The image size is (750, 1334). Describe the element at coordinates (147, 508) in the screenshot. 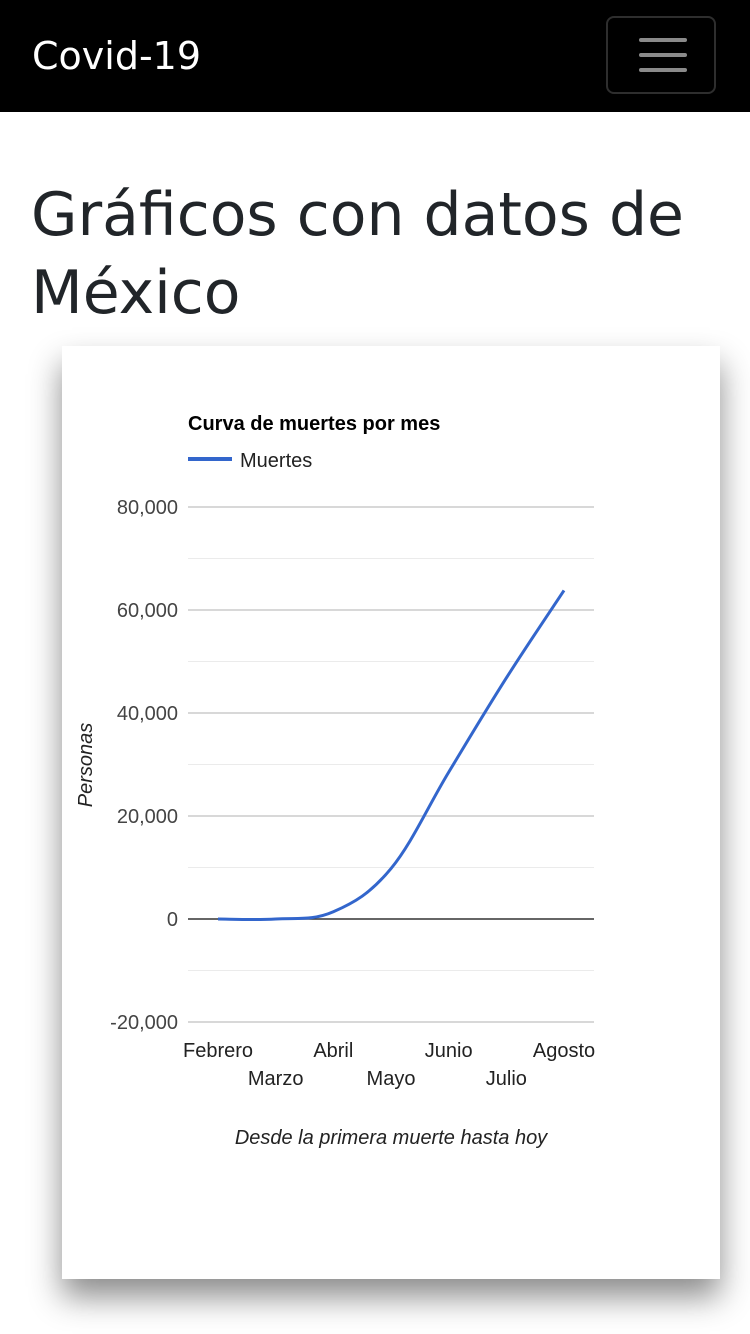

I see `y-tick-label: 80,000` at that location.